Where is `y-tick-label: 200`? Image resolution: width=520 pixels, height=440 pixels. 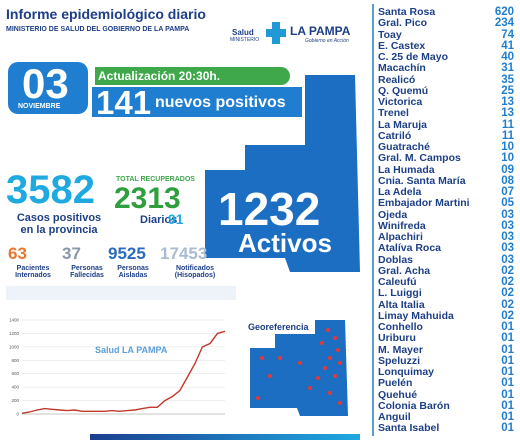
y-tick-label: 200 is located at coordinates (15, 400).